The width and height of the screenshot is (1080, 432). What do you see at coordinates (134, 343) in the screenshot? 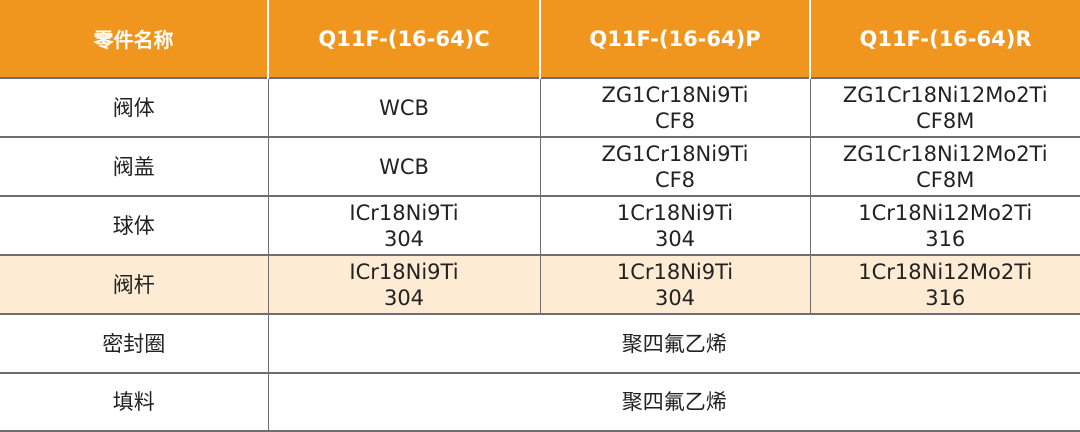
I see `part-name: 密封圈` at bounding box center [134, 343].